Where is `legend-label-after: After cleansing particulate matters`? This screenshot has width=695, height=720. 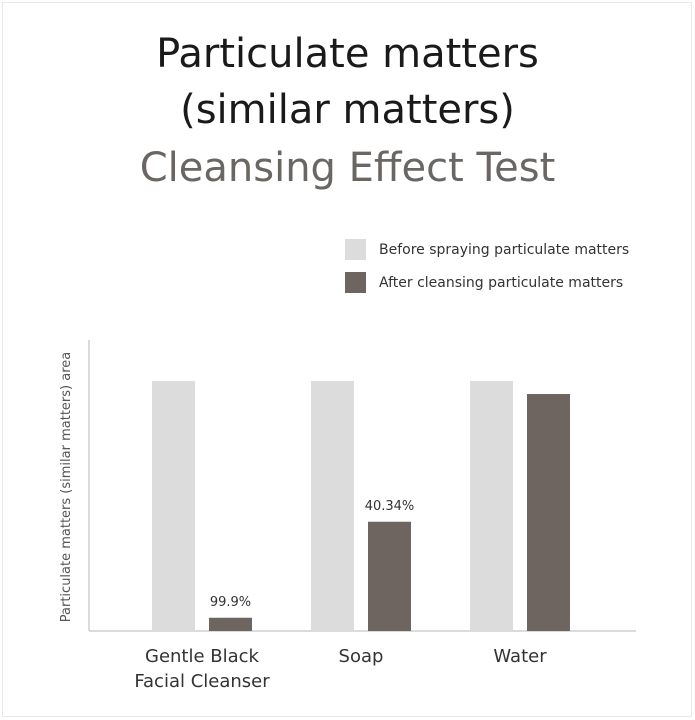
legend-label-after: After cleansing particulate matters is located at coordinates (501, 283).